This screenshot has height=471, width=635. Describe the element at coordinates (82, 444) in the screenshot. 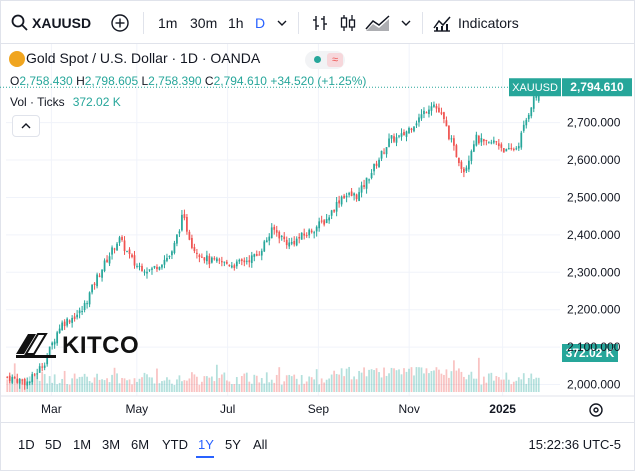

I see `range-1m: 1M` at that location.